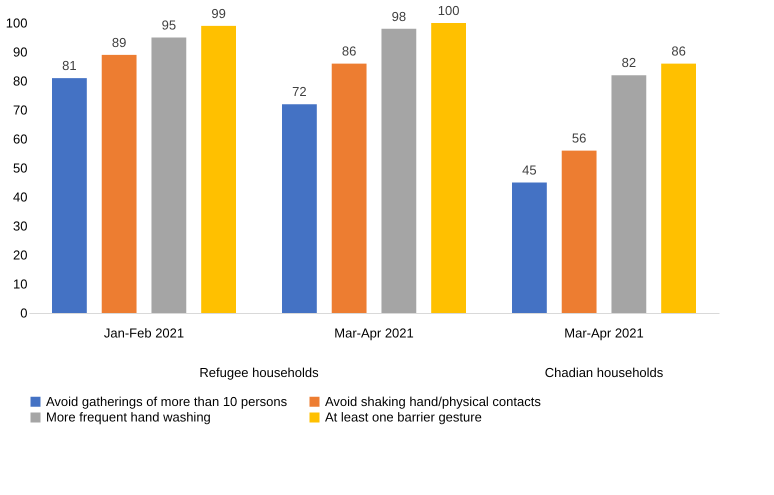 The width and height of the screenshot is (774, 495). Describe the element at coordinates (433, 401) in the screenshot. I see `legend-label: Avoid shaking hand/physical contacts` at that location.